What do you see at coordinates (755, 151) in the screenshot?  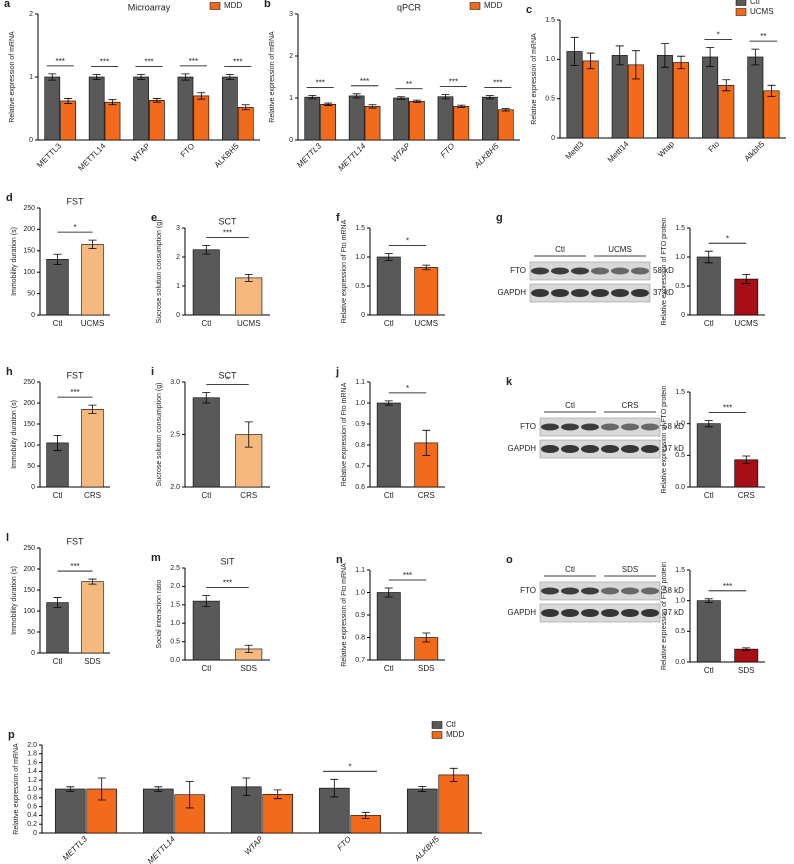 I see `x-tick-label: Alkbh5` at bounding box center [755, 151].